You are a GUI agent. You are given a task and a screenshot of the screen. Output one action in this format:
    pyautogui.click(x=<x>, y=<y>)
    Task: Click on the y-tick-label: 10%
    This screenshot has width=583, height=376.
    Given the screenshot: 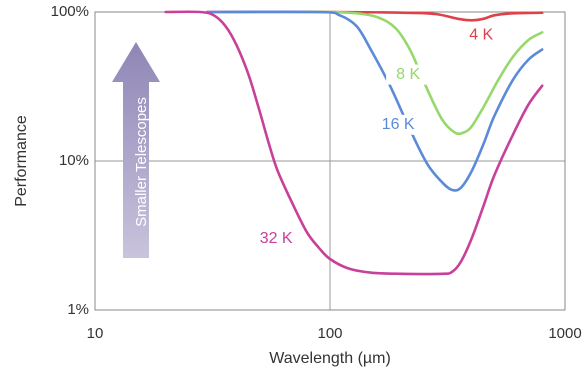 What is the action you would take?
    pyautogui.click(x=74, y=160)
    